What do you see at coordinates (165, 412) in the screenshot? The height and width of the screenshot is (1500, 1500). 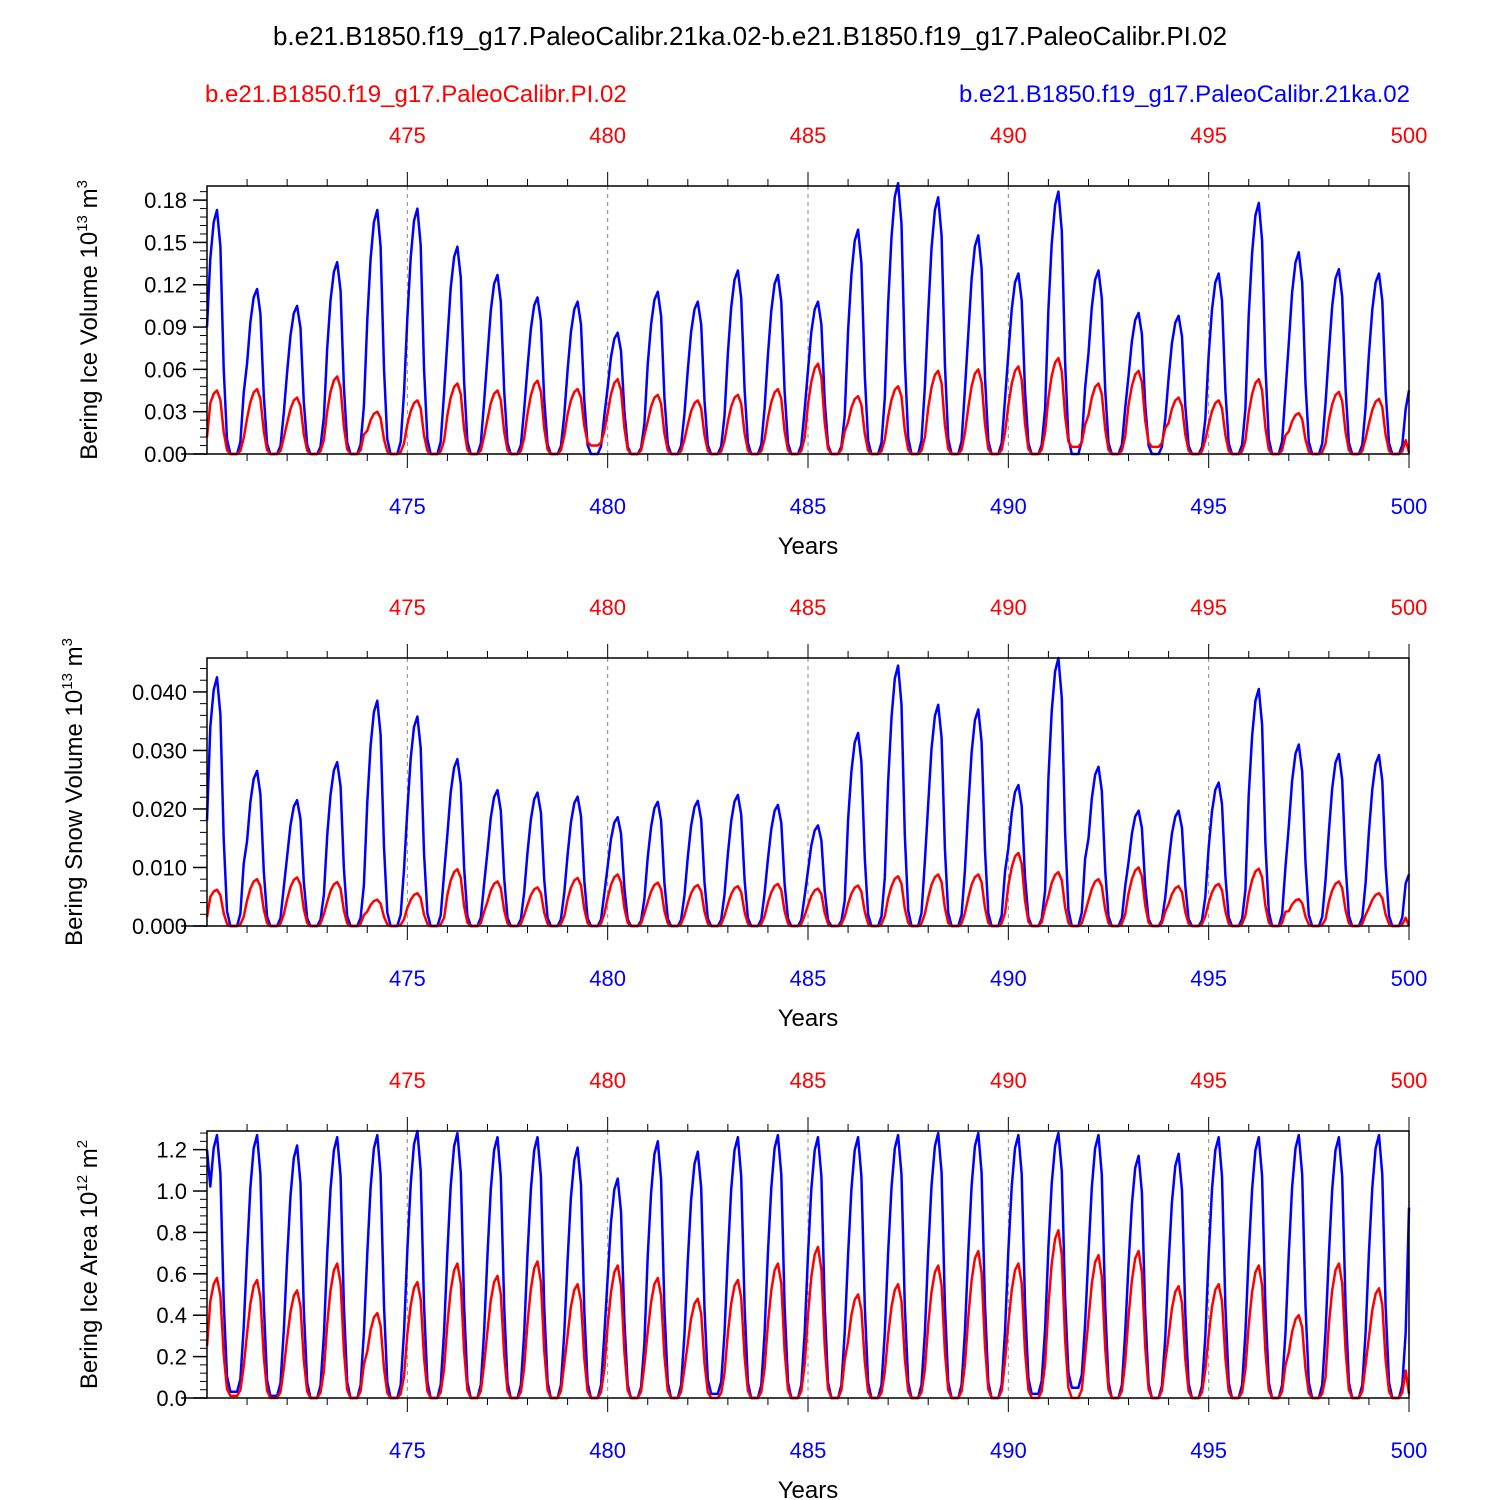 I see `y-tick-label: 0.03` at bounding box center [165, 412].